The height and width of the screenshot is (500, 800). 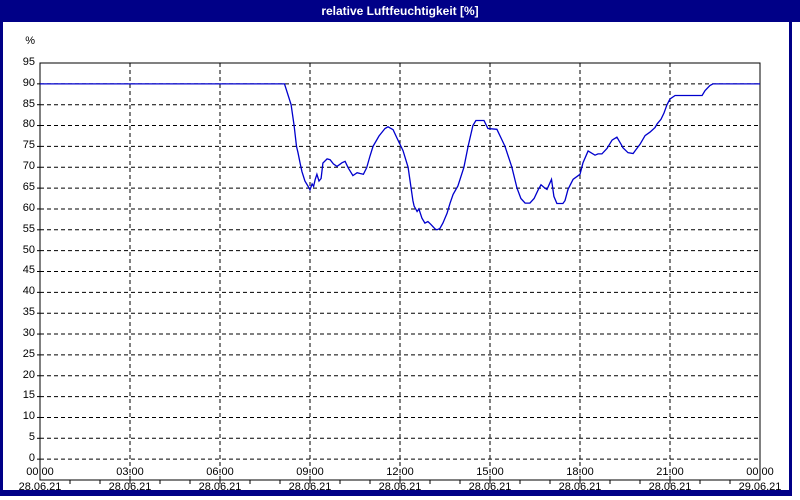 What do you see at coordinates (28, 124) in the screenshot?
I see `y-axis-tick-label: 80` at bounding box center [28, 124].